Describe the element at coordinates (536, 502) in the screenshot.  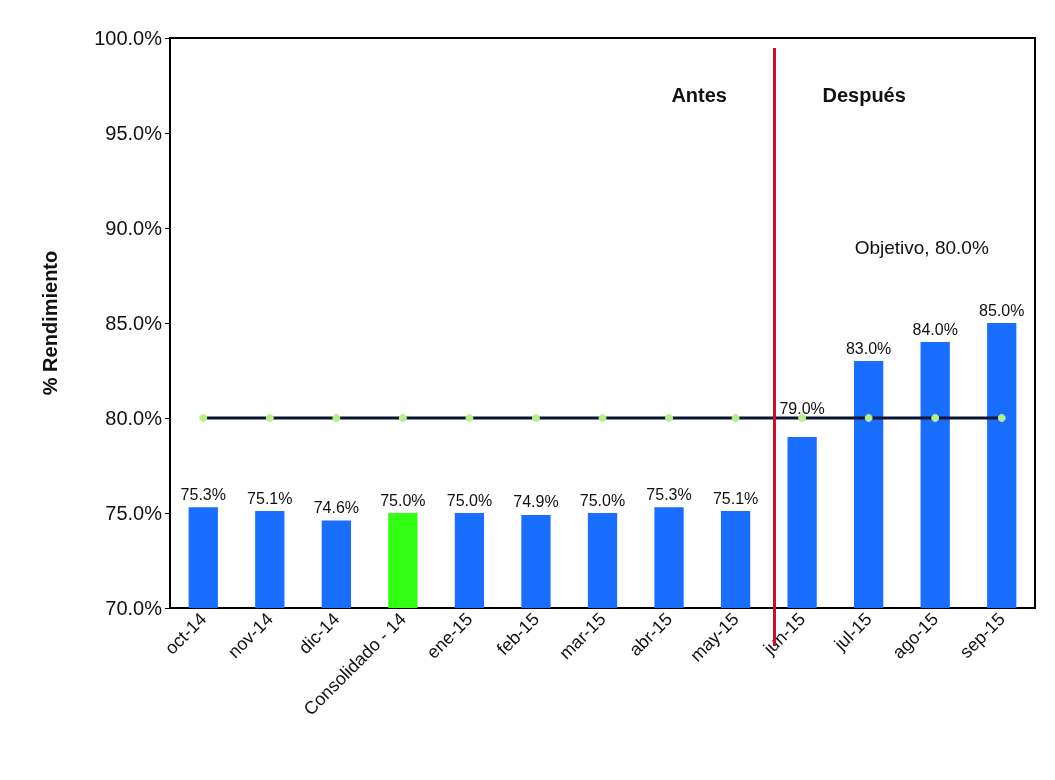
I see `data-label: 74.9%` at that location.